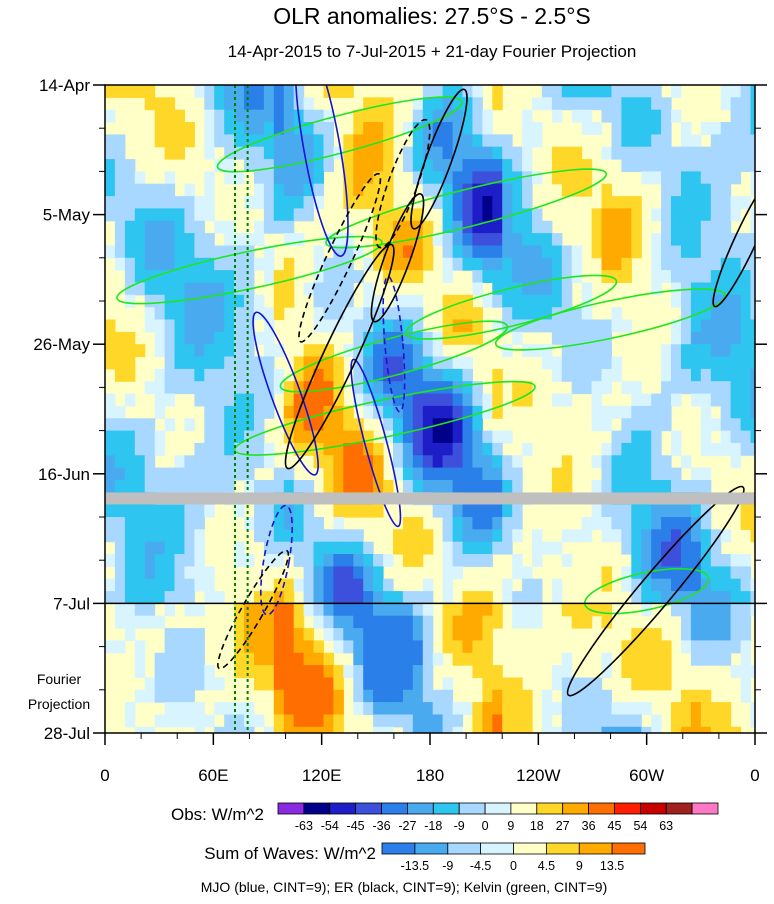  Describe the element at coordinates (485, 826) in the screenshot. I see `obs-legend-tick-label: 0` at that location.